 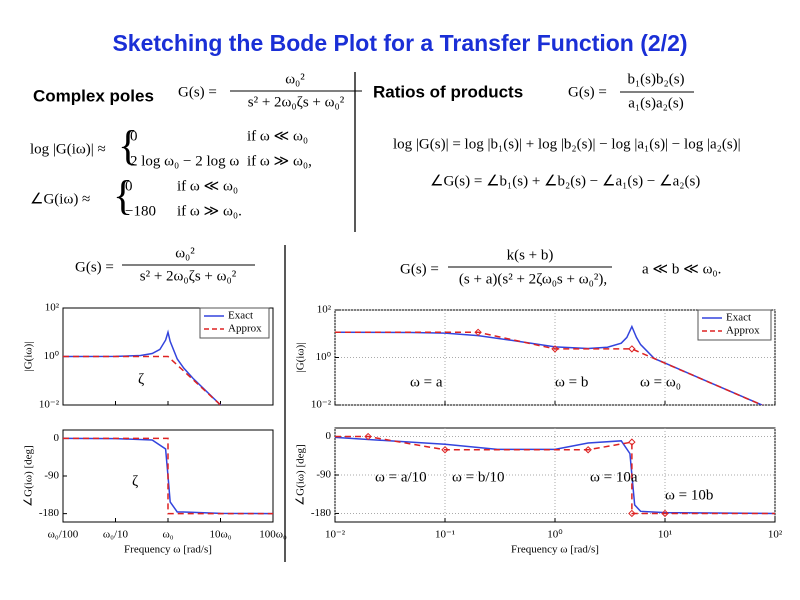 What do you see at coordinates (689, 495) in the screenshot?
I see `annotation: ω = 10b` at bounding box center [689, 495].